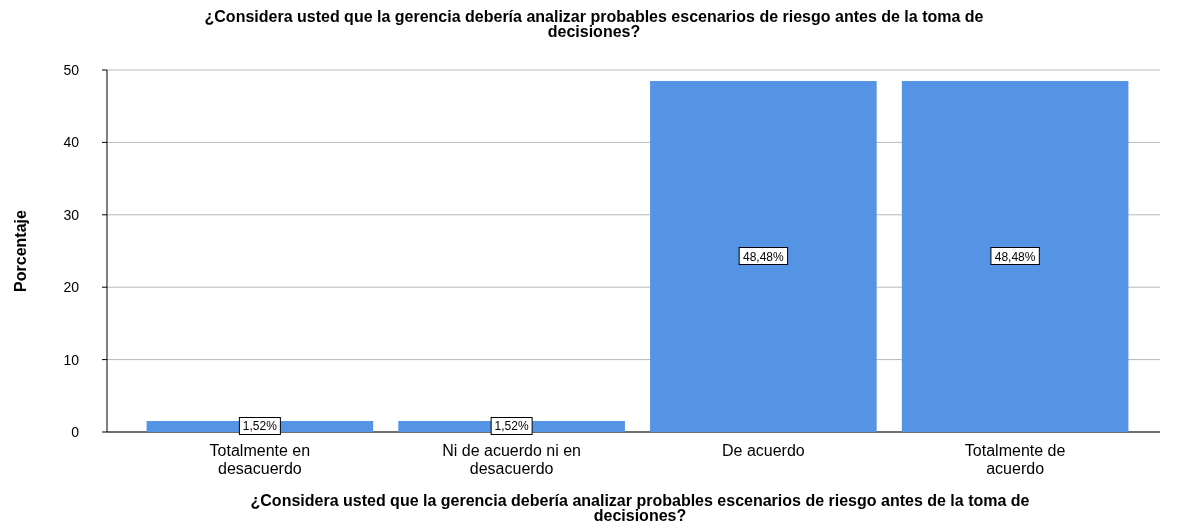  I want to click on x-axis-title: ¿Considera usted que la gerencia debería analizar probables escenarios de riesgo antes de la toma de decisiones?, so click(640, 508).